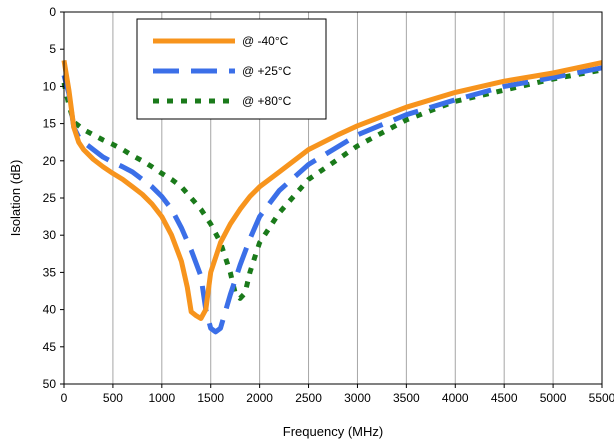 Image resolution: width=614 pixels, height=444 pixels. What do you see at coordinates (267, 101) in the screenshot?
I see `legend-label: @ +80°C` at bounding box center [267, 101].